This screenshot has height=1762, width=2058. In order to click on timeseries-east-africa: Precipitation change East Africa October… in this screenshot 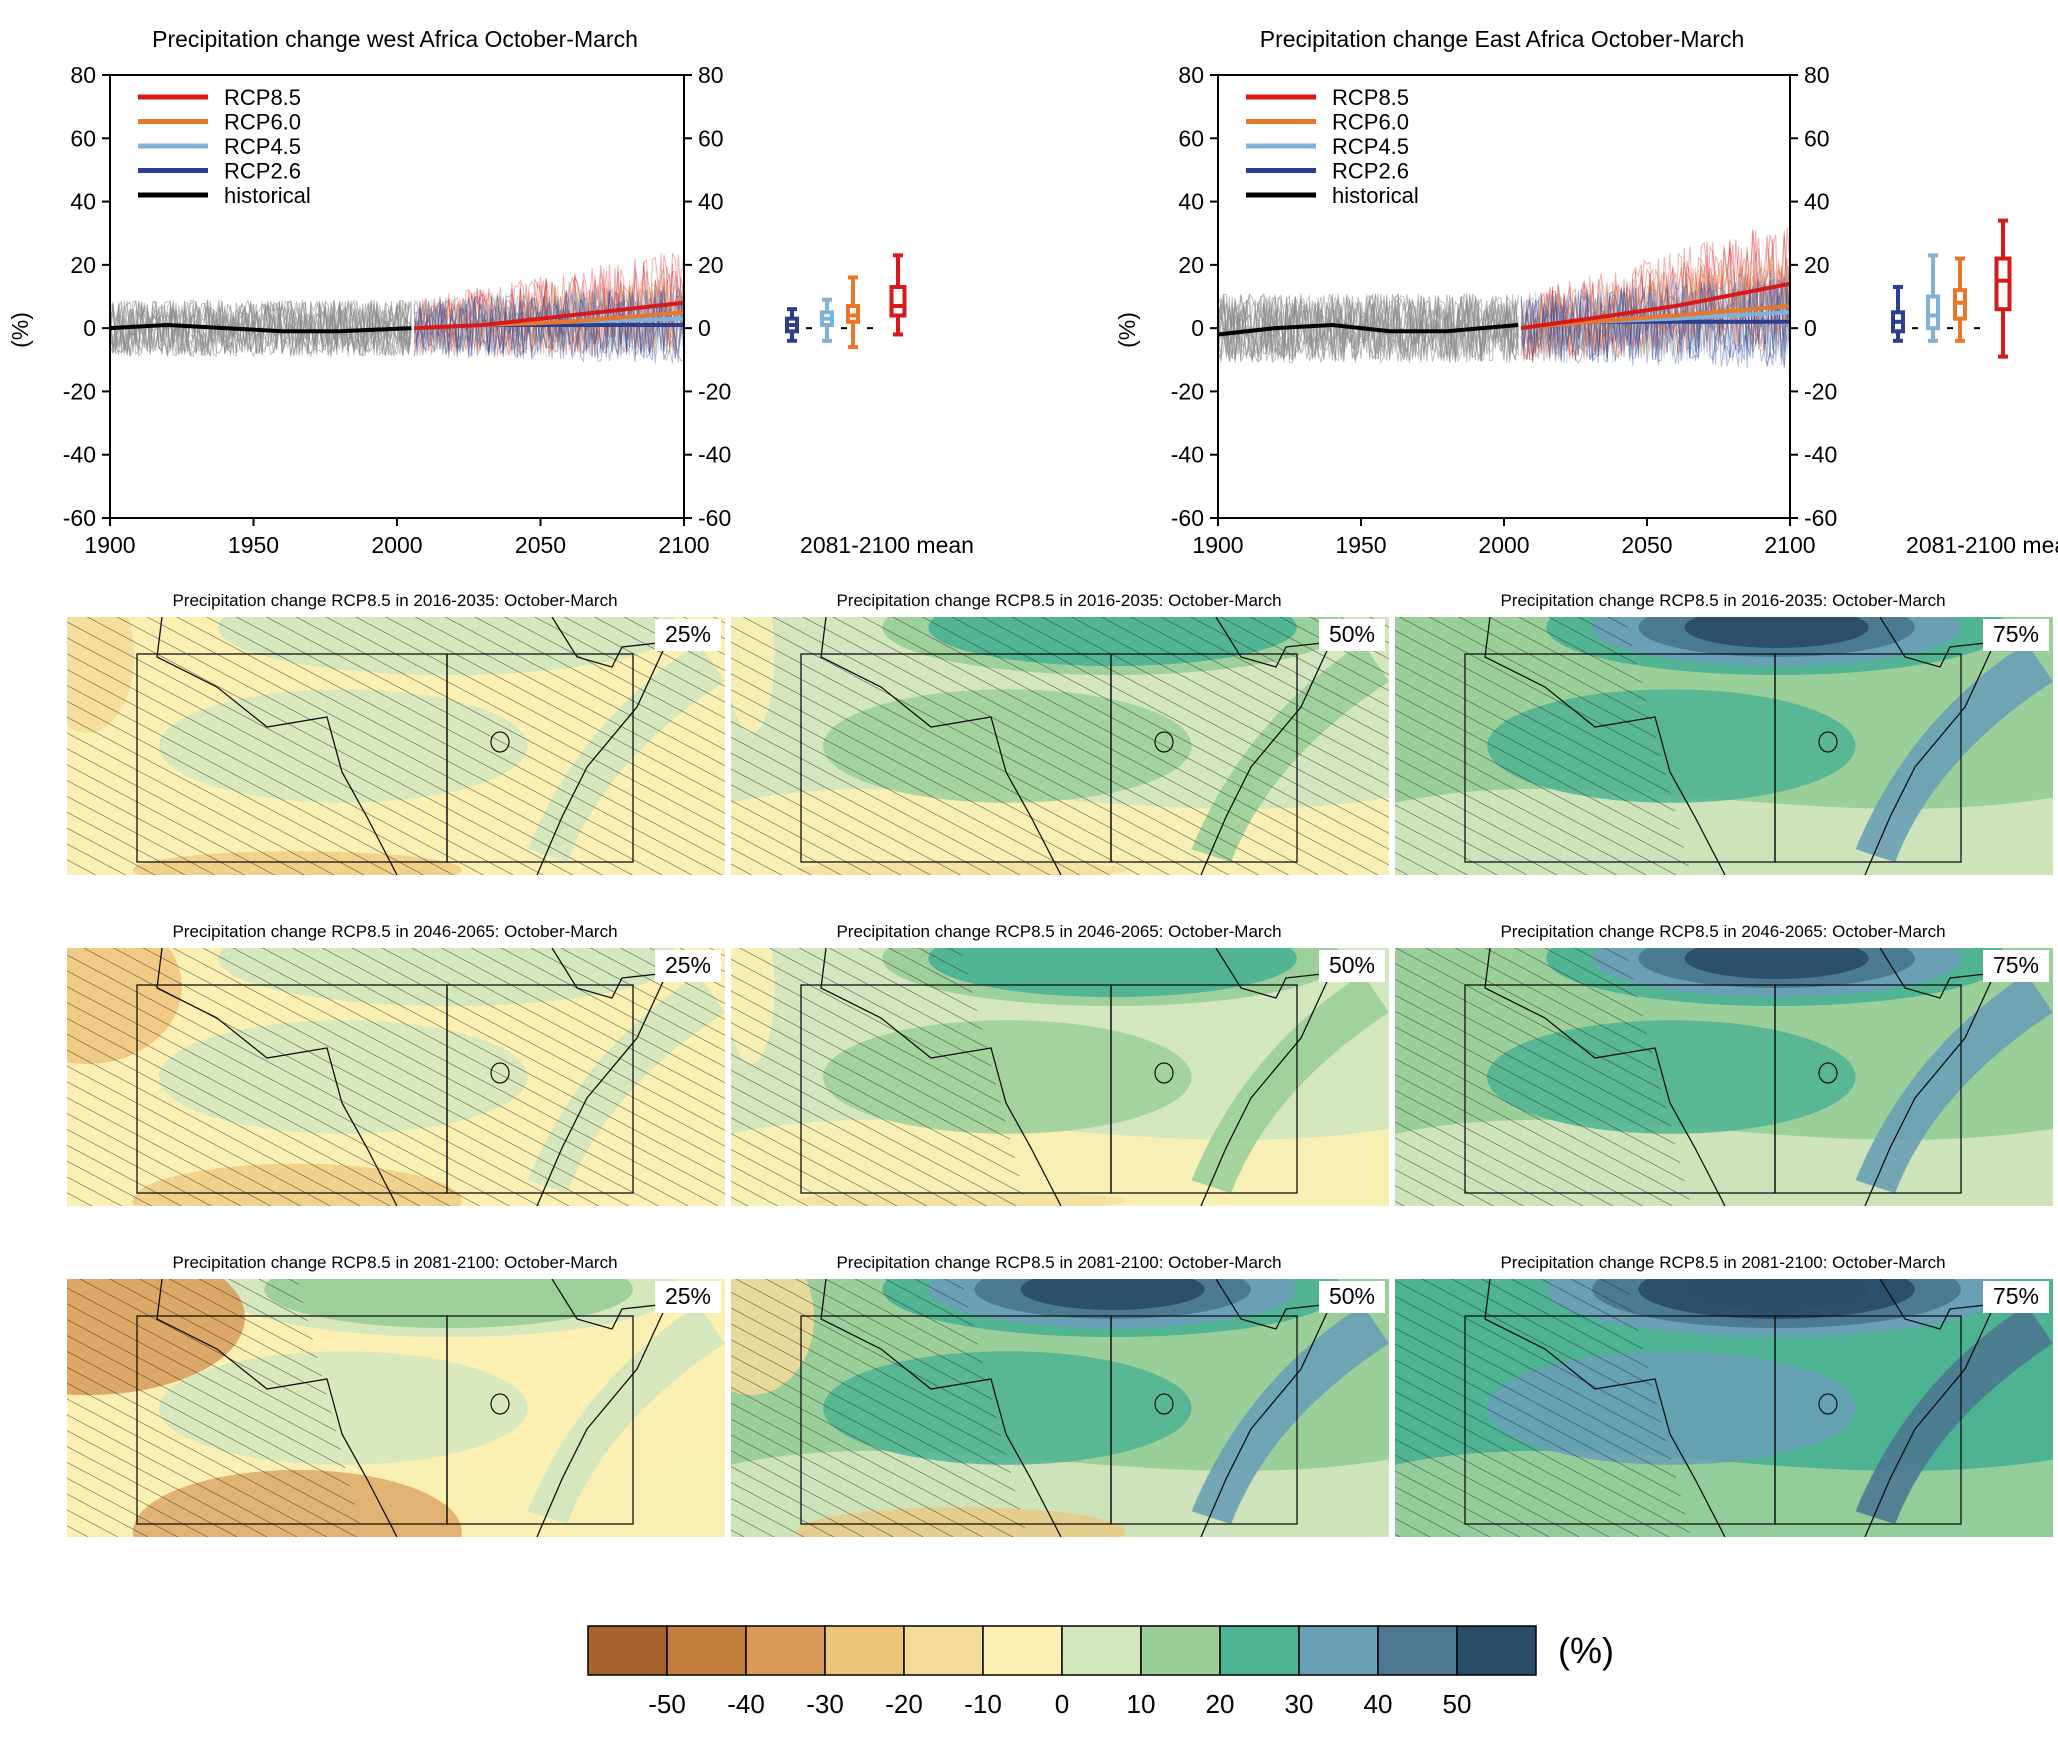, I will do `click(1586, 292)`.